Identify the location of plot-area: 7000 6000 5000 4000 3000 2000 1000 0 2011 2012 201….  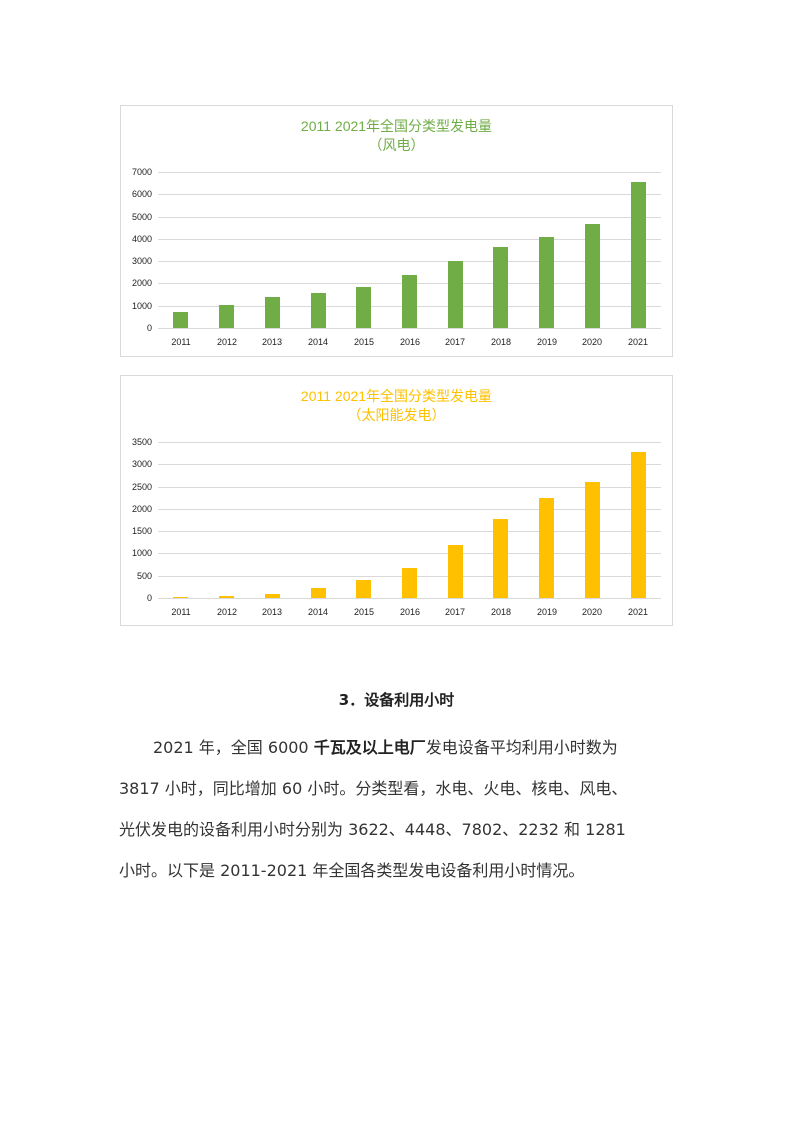
(396, 257).